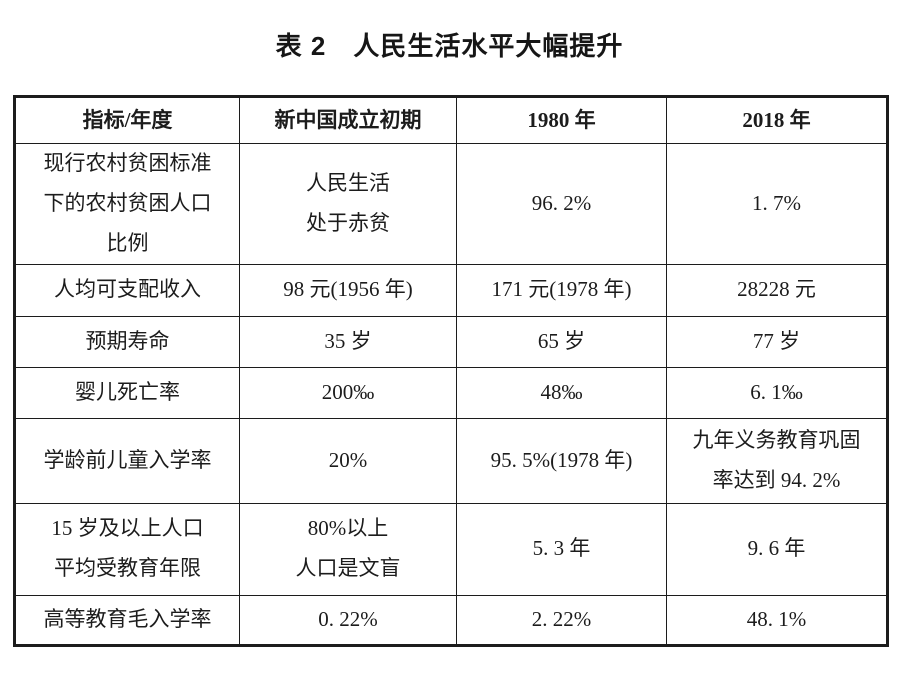 The width and height of the screenshot is (899, 678). I want to click on cell-value: 48. 1%, so click(777, 620).